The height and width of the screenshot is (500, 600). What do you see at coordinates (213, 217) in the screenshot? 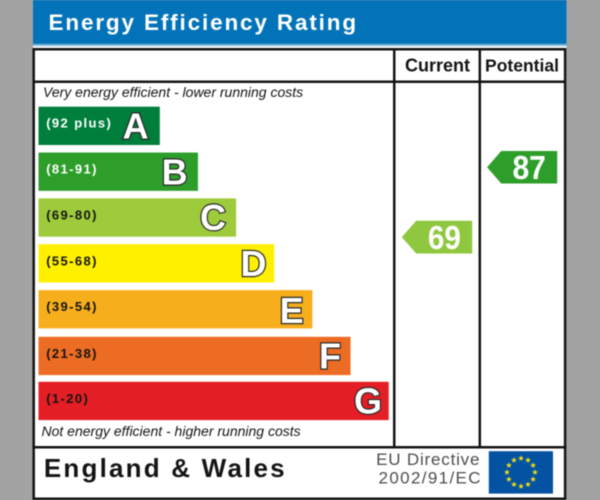
I see `svg-text: C` at bounding box center [213, 217].